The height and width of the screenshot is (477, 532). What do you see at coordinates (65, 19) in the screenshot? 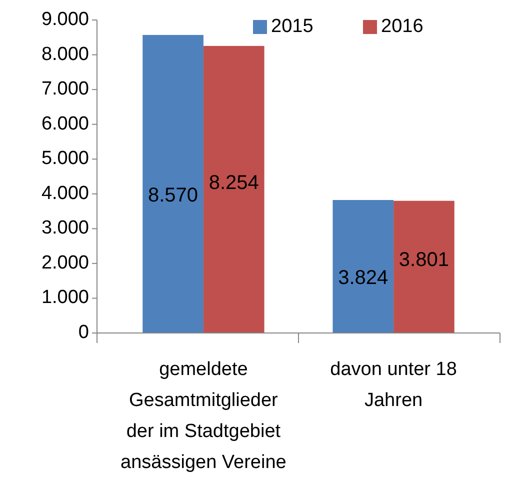
I see `y-tick-label: 9.000` at bounding box center [65, 19].